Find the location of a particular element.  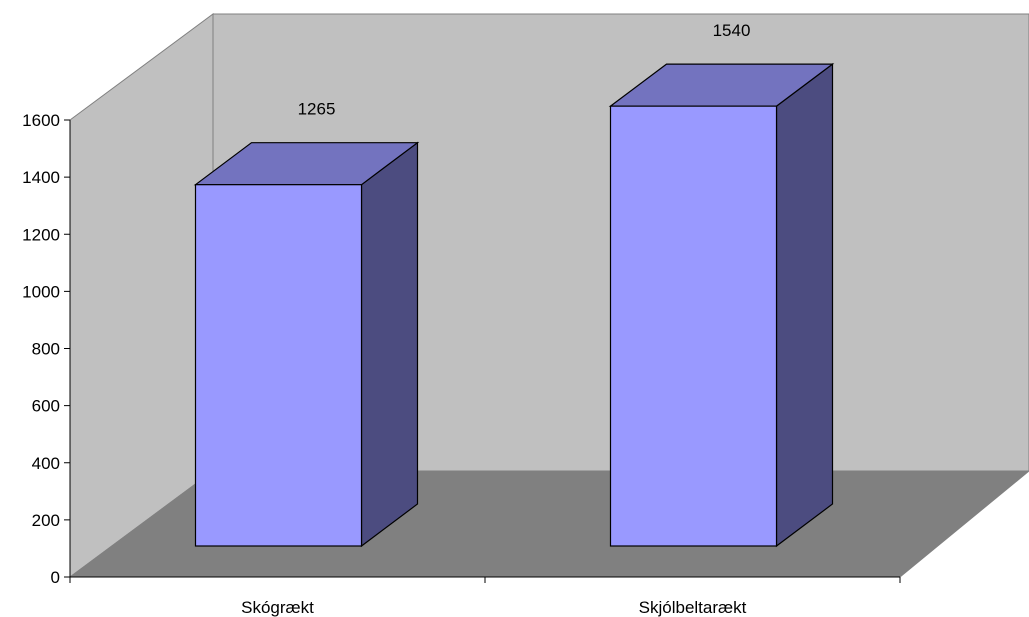

data-labels: 1265 1540 is located at coordinates (524, 70).